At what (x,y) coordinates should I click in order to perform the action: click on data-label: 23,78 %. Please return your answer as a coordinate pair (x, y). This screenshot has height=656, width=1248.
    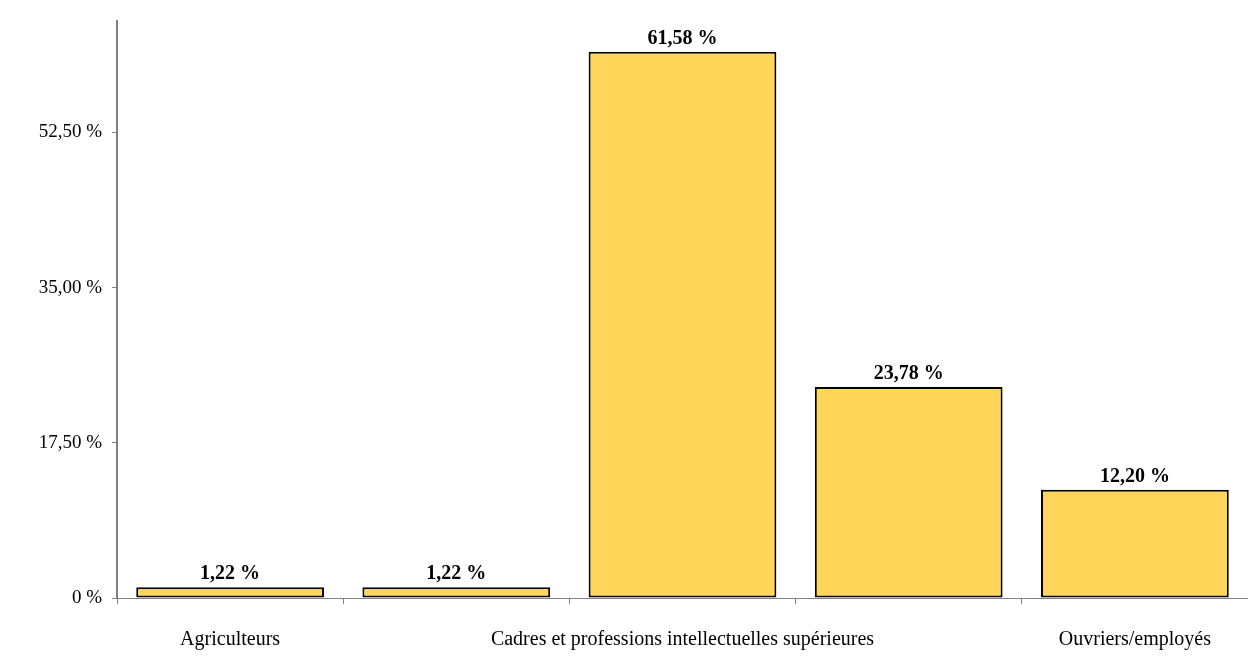
    Looking at the image, I should click on (908, 372).